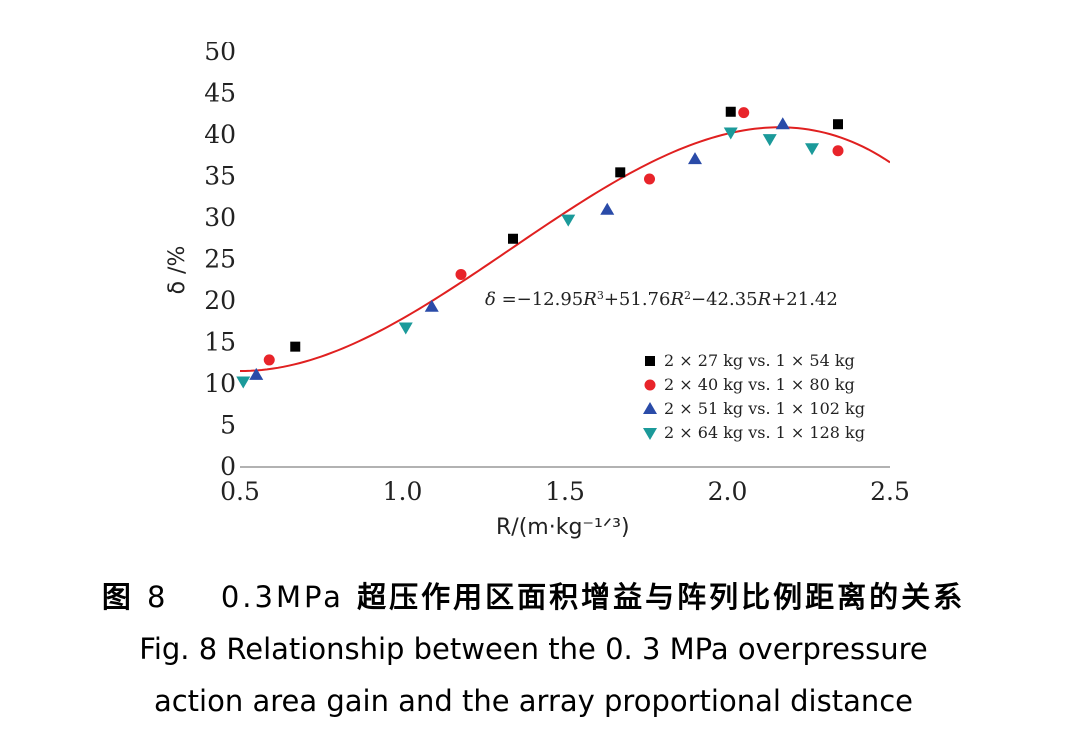  What do you see at coordinates (759, 384) in the screenshot?
I see `legend-label: 2 × 40 kg vs. 1 × 80 kg` at bounding box center [759, 384].